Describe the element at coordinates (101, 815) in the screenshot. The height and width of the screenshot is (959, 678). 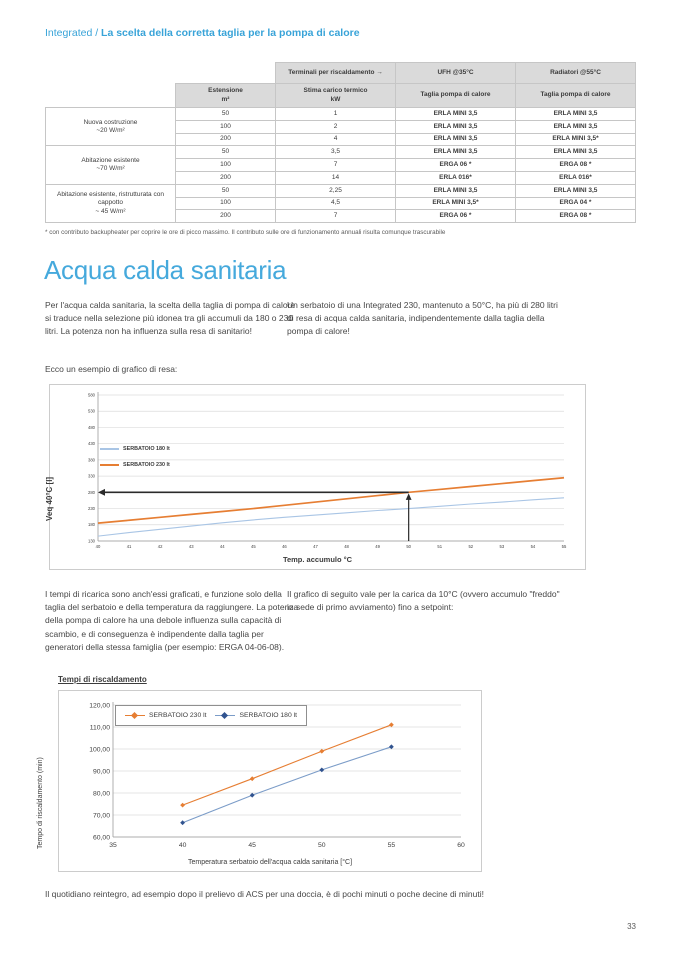
I see `svg-text: 70,00` at that location.